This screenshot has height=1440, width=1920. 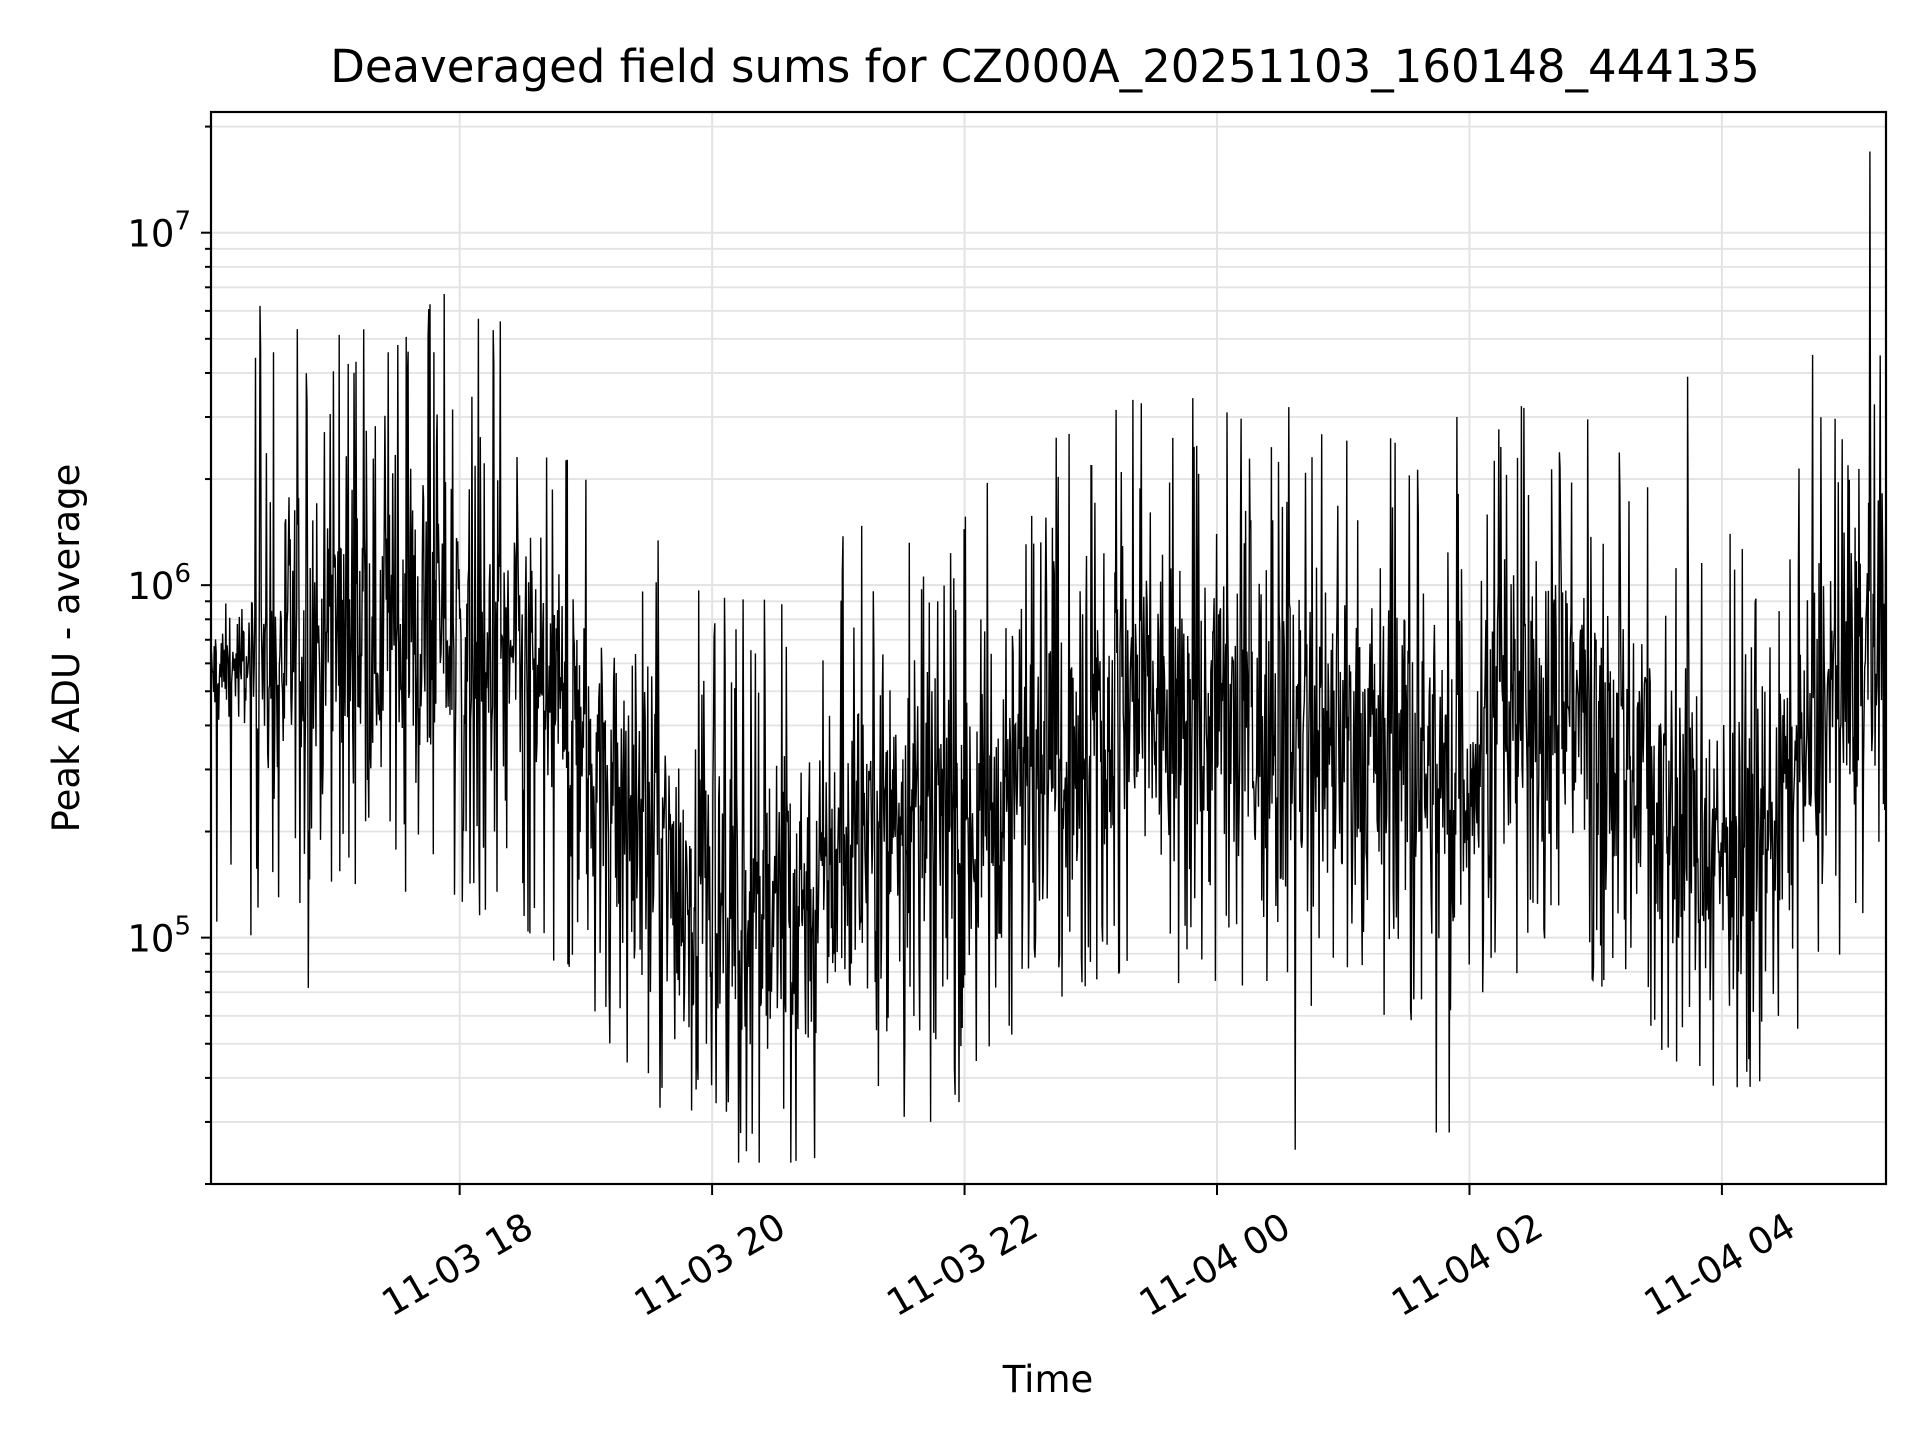 I want to click on y-tick-label: 10⁶, so click(x=159, y=583).